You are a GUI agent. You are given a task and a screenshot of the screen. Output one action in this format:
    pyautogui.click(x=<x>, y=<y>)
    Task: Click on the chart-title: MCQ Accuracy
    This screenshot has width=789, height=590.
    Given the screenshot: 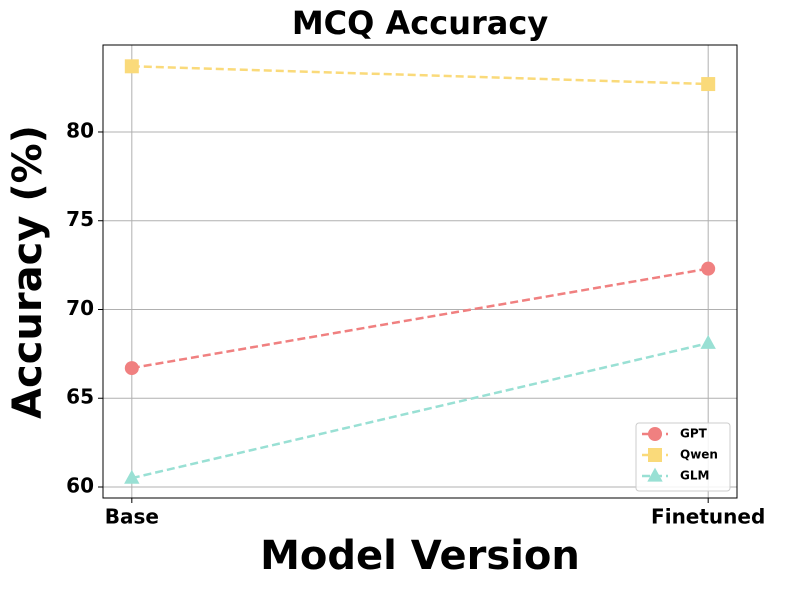 What is the action you would take?
    pyautogui.click(x=420, y=23)
    